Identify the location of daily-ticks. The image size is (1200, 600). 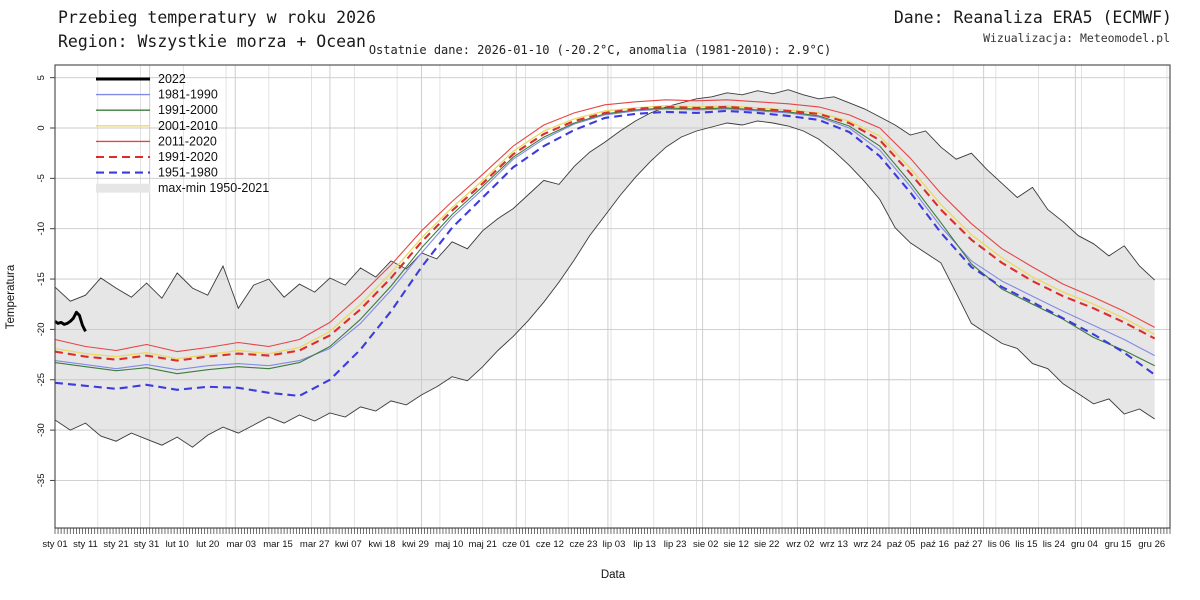
(612, 531).